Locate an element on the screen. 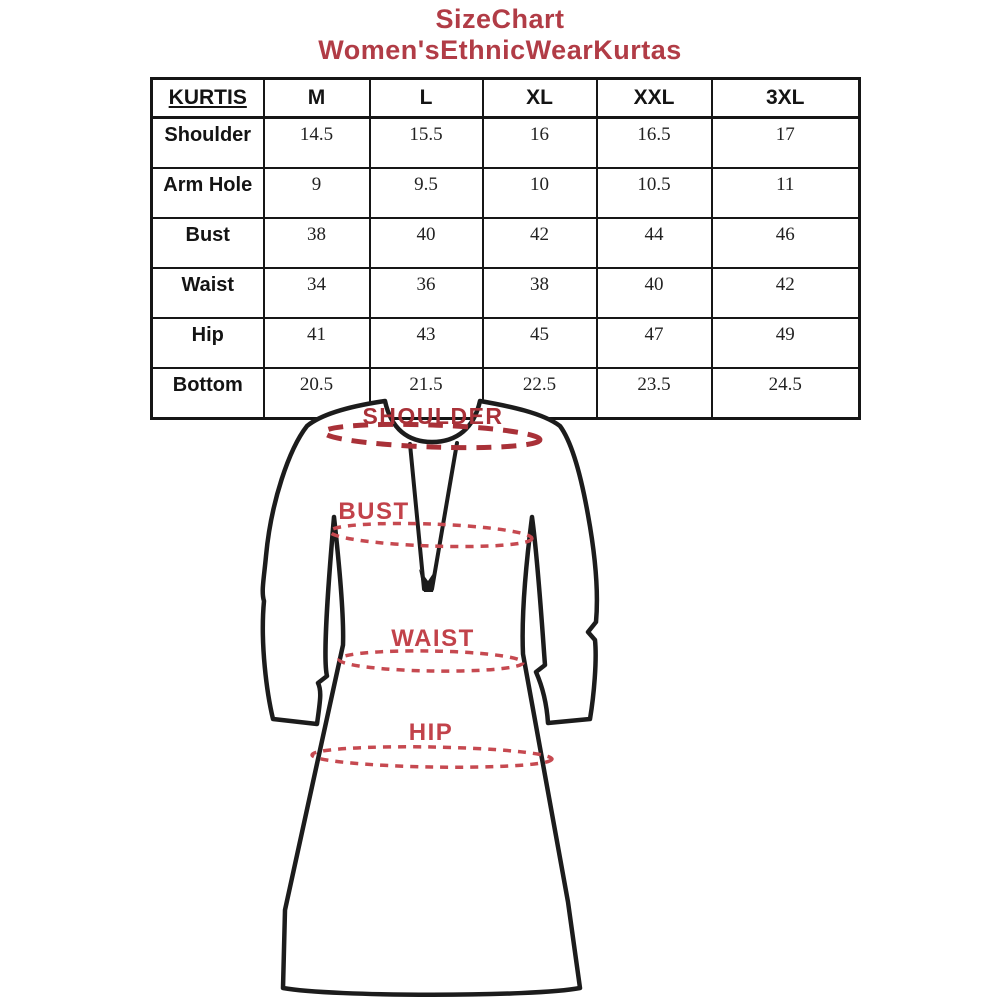 The height and width of the screenshot is (1000, 1000). cell-value: 9 is located at coordinates (316, 193).